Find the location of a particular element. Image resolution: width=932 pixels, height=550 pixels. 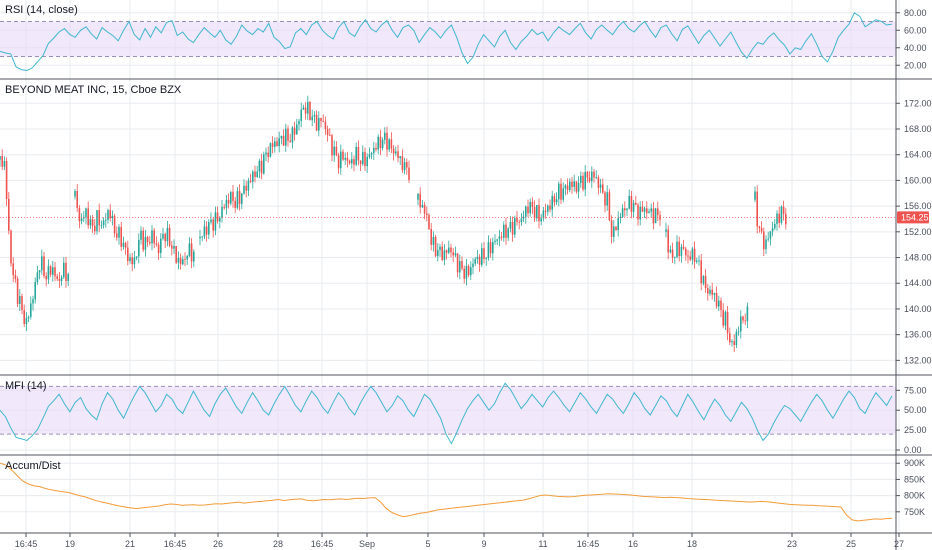

time-tick-label: Sep is located at coordinates (367, 544).